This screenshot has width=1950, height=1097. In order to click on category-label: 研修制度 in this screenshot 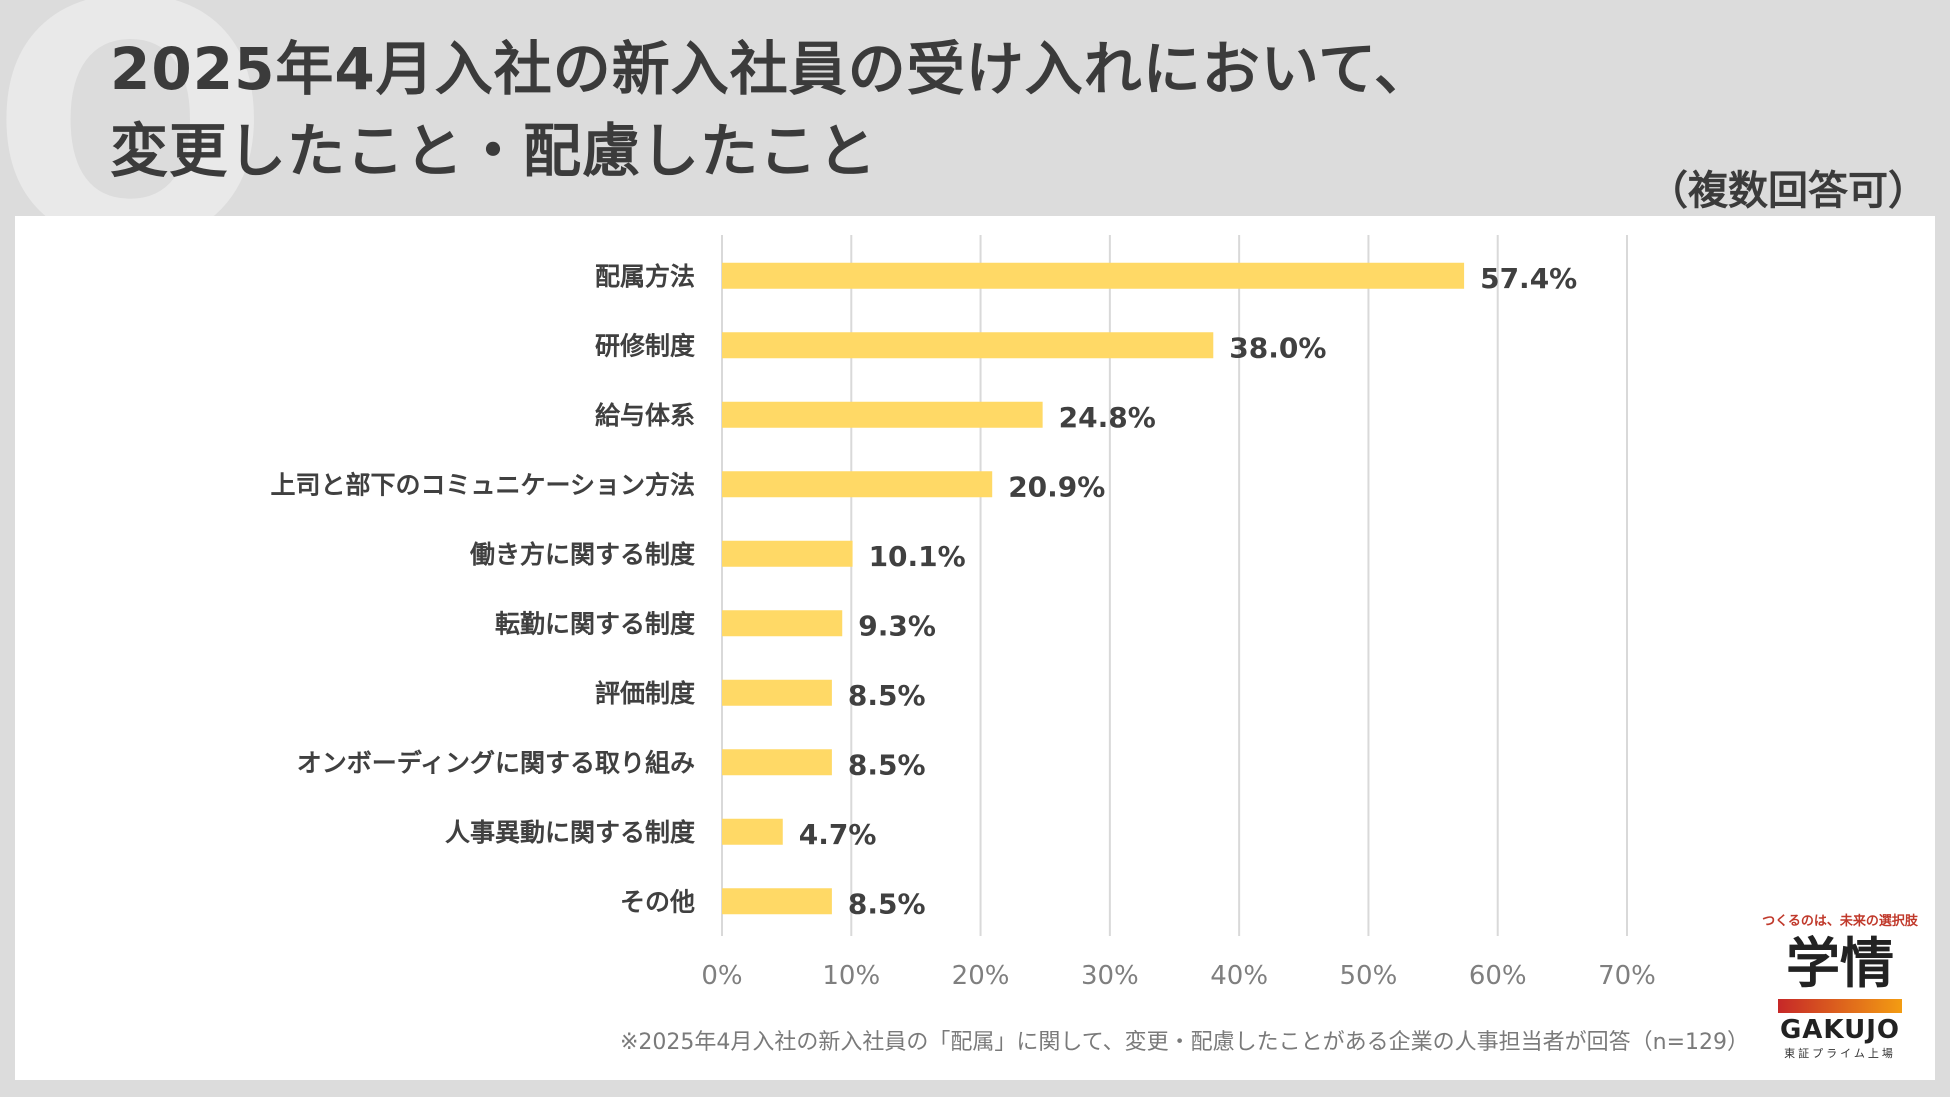, I will do `click(645, 345)`.